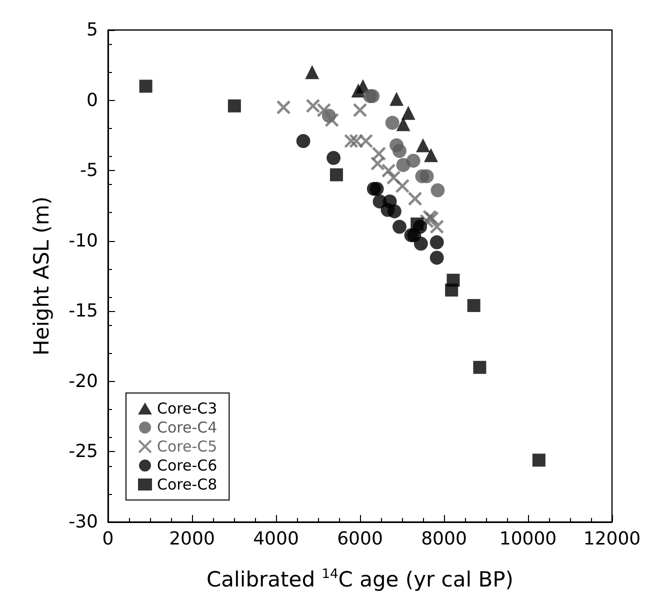 This screenshot has height=616, width=656. What do you see at coordinates (187, 447) in the screenshot?
I see `legend-label: Core-C5` at bounding box center [187, 447].